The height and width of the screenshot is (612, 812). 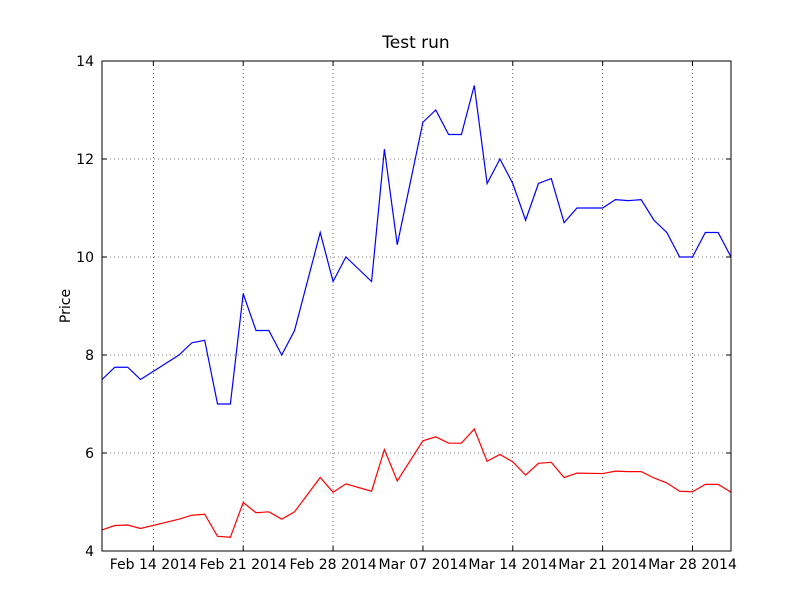 I want to click on x-tick-label: Mar 28 2014, so click(x=692, y=565).